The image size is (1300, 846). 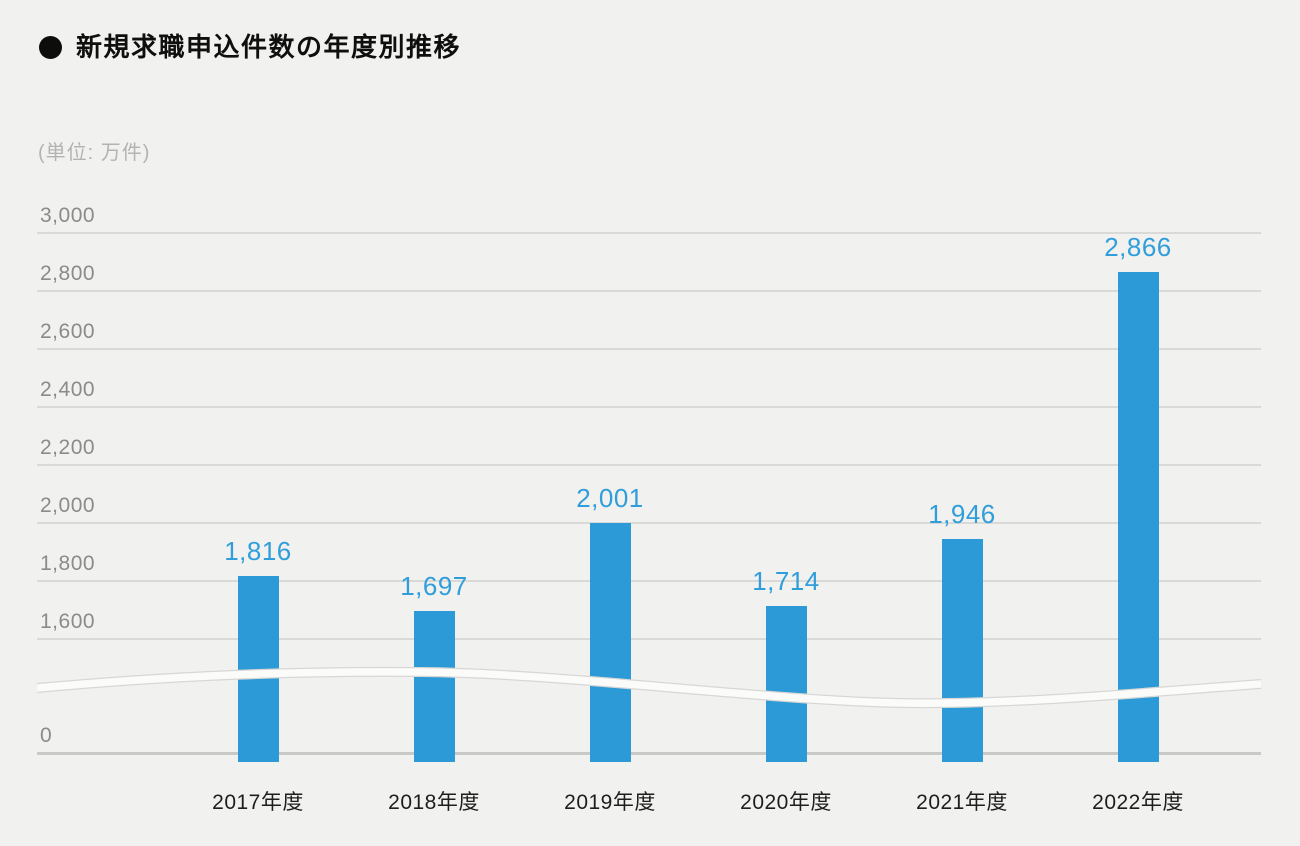 What do you see at coordinates (1138, 802) in the screenshot?
I see `x-axis-category-label: 2022年度` at bounding box center [1138, 802].